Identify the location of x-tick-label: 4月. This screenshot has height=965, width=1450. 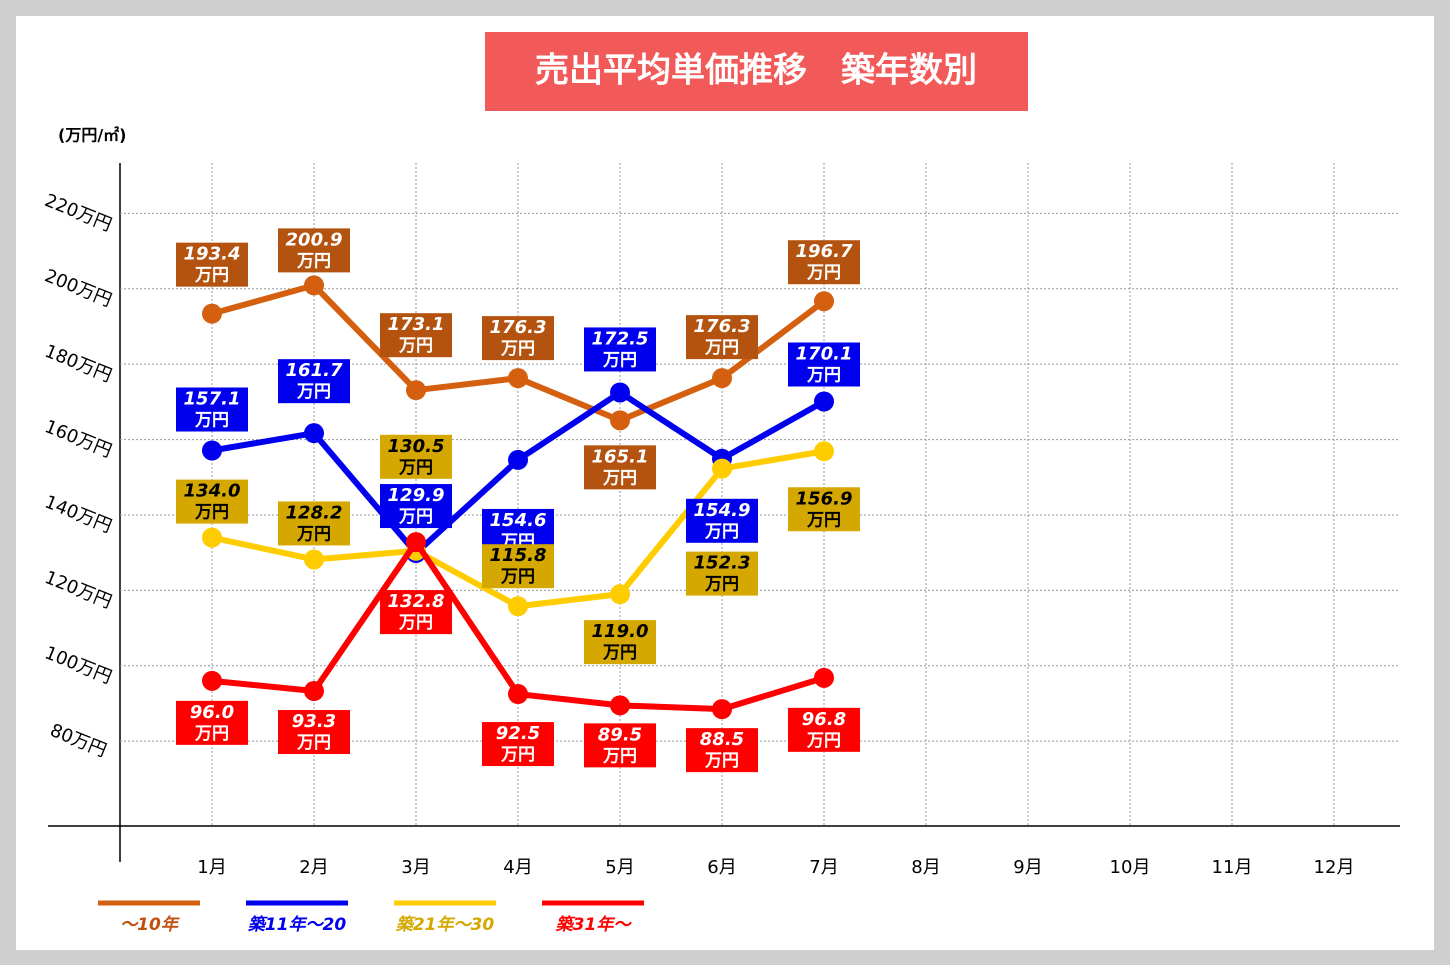
(517, 867).